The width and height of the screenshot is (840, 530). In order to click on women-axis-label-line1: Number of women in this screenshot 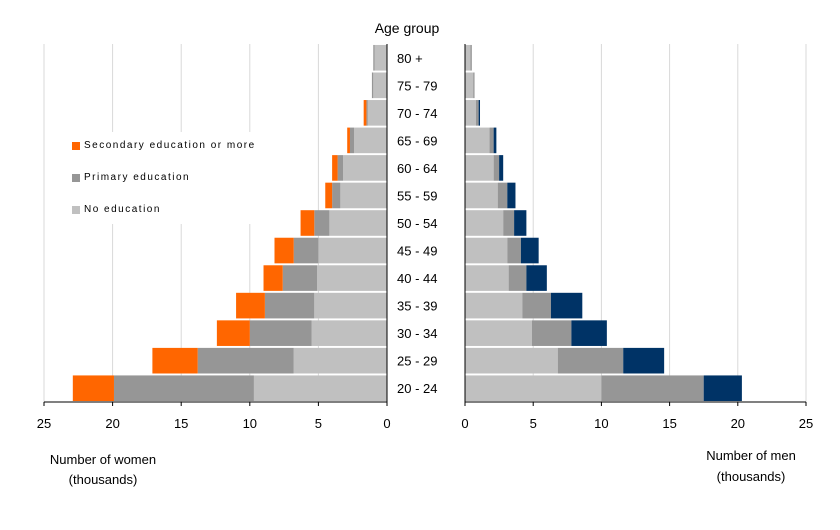, I will do `click(103, 459)`.